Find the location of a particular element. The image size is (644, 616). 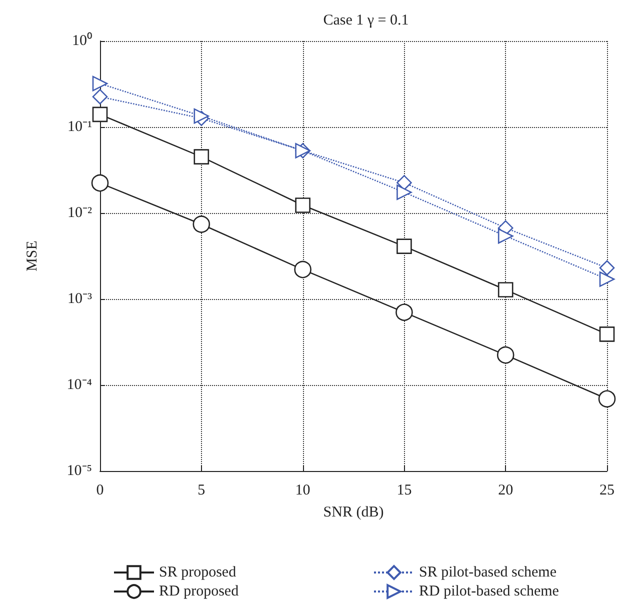

x-tick-label: 20 is located at coordinates (506, 490).